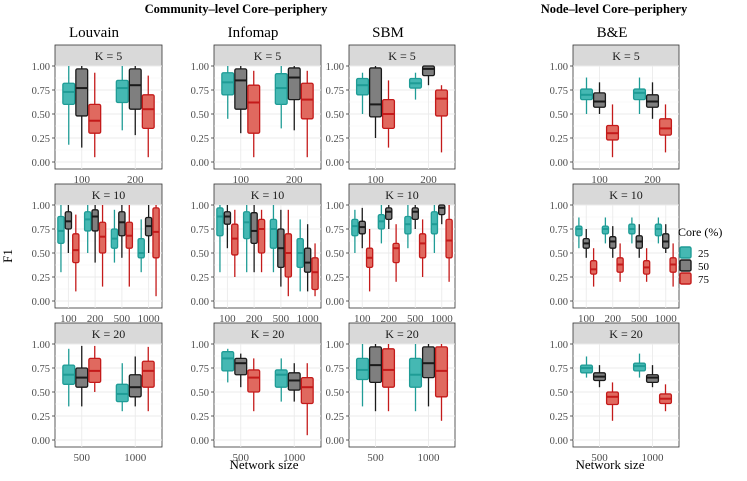 The height and width of the screenshot is (481, 747). What do you see at coordinates (652, 100) in the screenshot?
I see `boxplot-b-e-k-5-n200-core50` at bounding box center [652, 100].